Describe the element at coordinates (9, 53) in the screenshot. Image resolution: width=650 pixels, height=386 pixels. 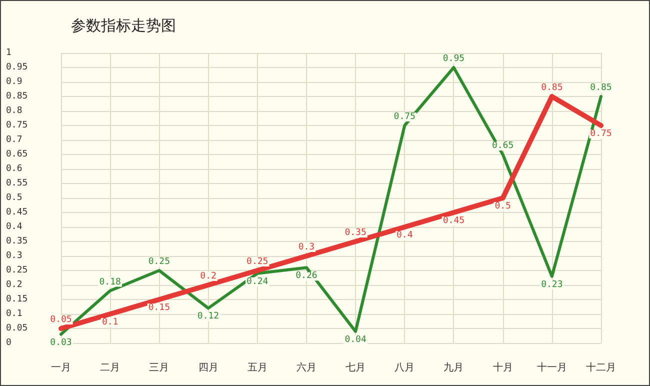
I see `y-tick-label: 1` at that location.